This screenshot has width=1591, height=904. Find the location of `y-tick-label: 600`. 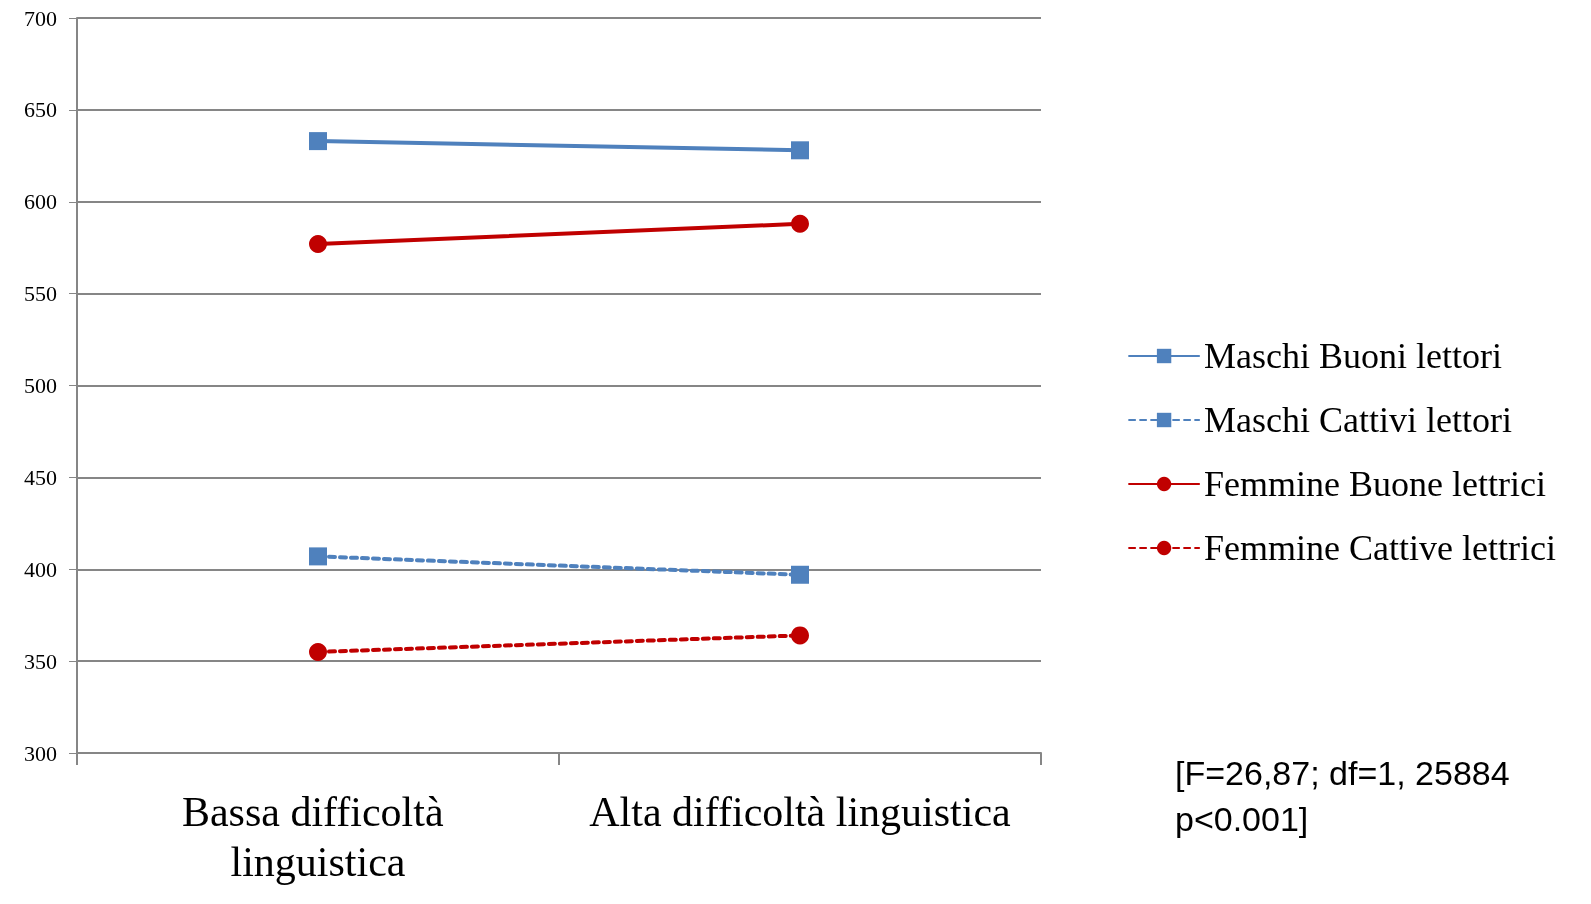

y-tick-label: 600 is located at coordinates (40, 202).